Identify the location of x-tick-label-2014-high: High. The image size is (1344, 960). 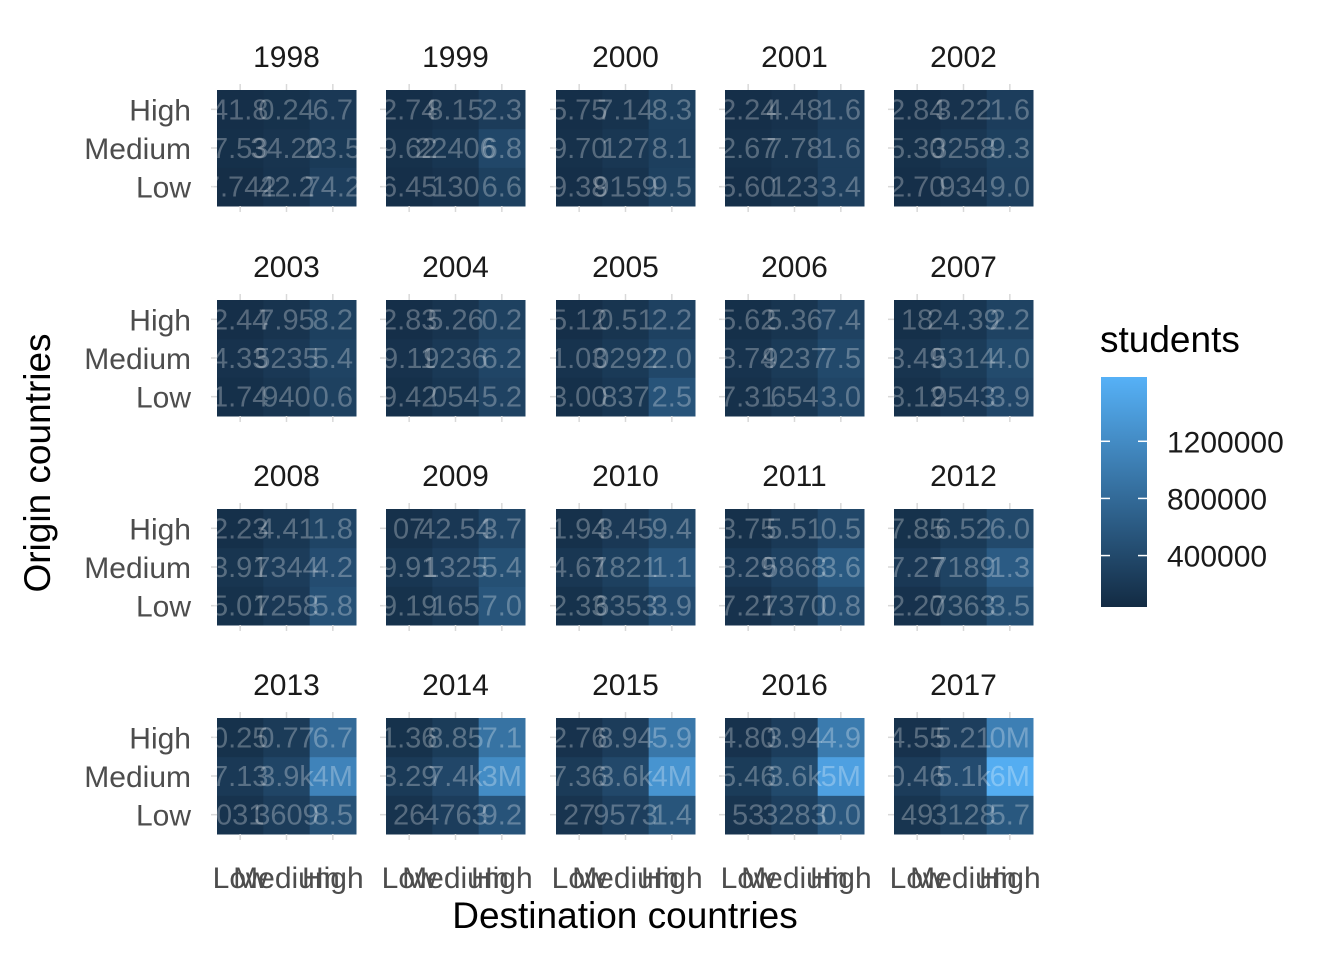
(502, 878).